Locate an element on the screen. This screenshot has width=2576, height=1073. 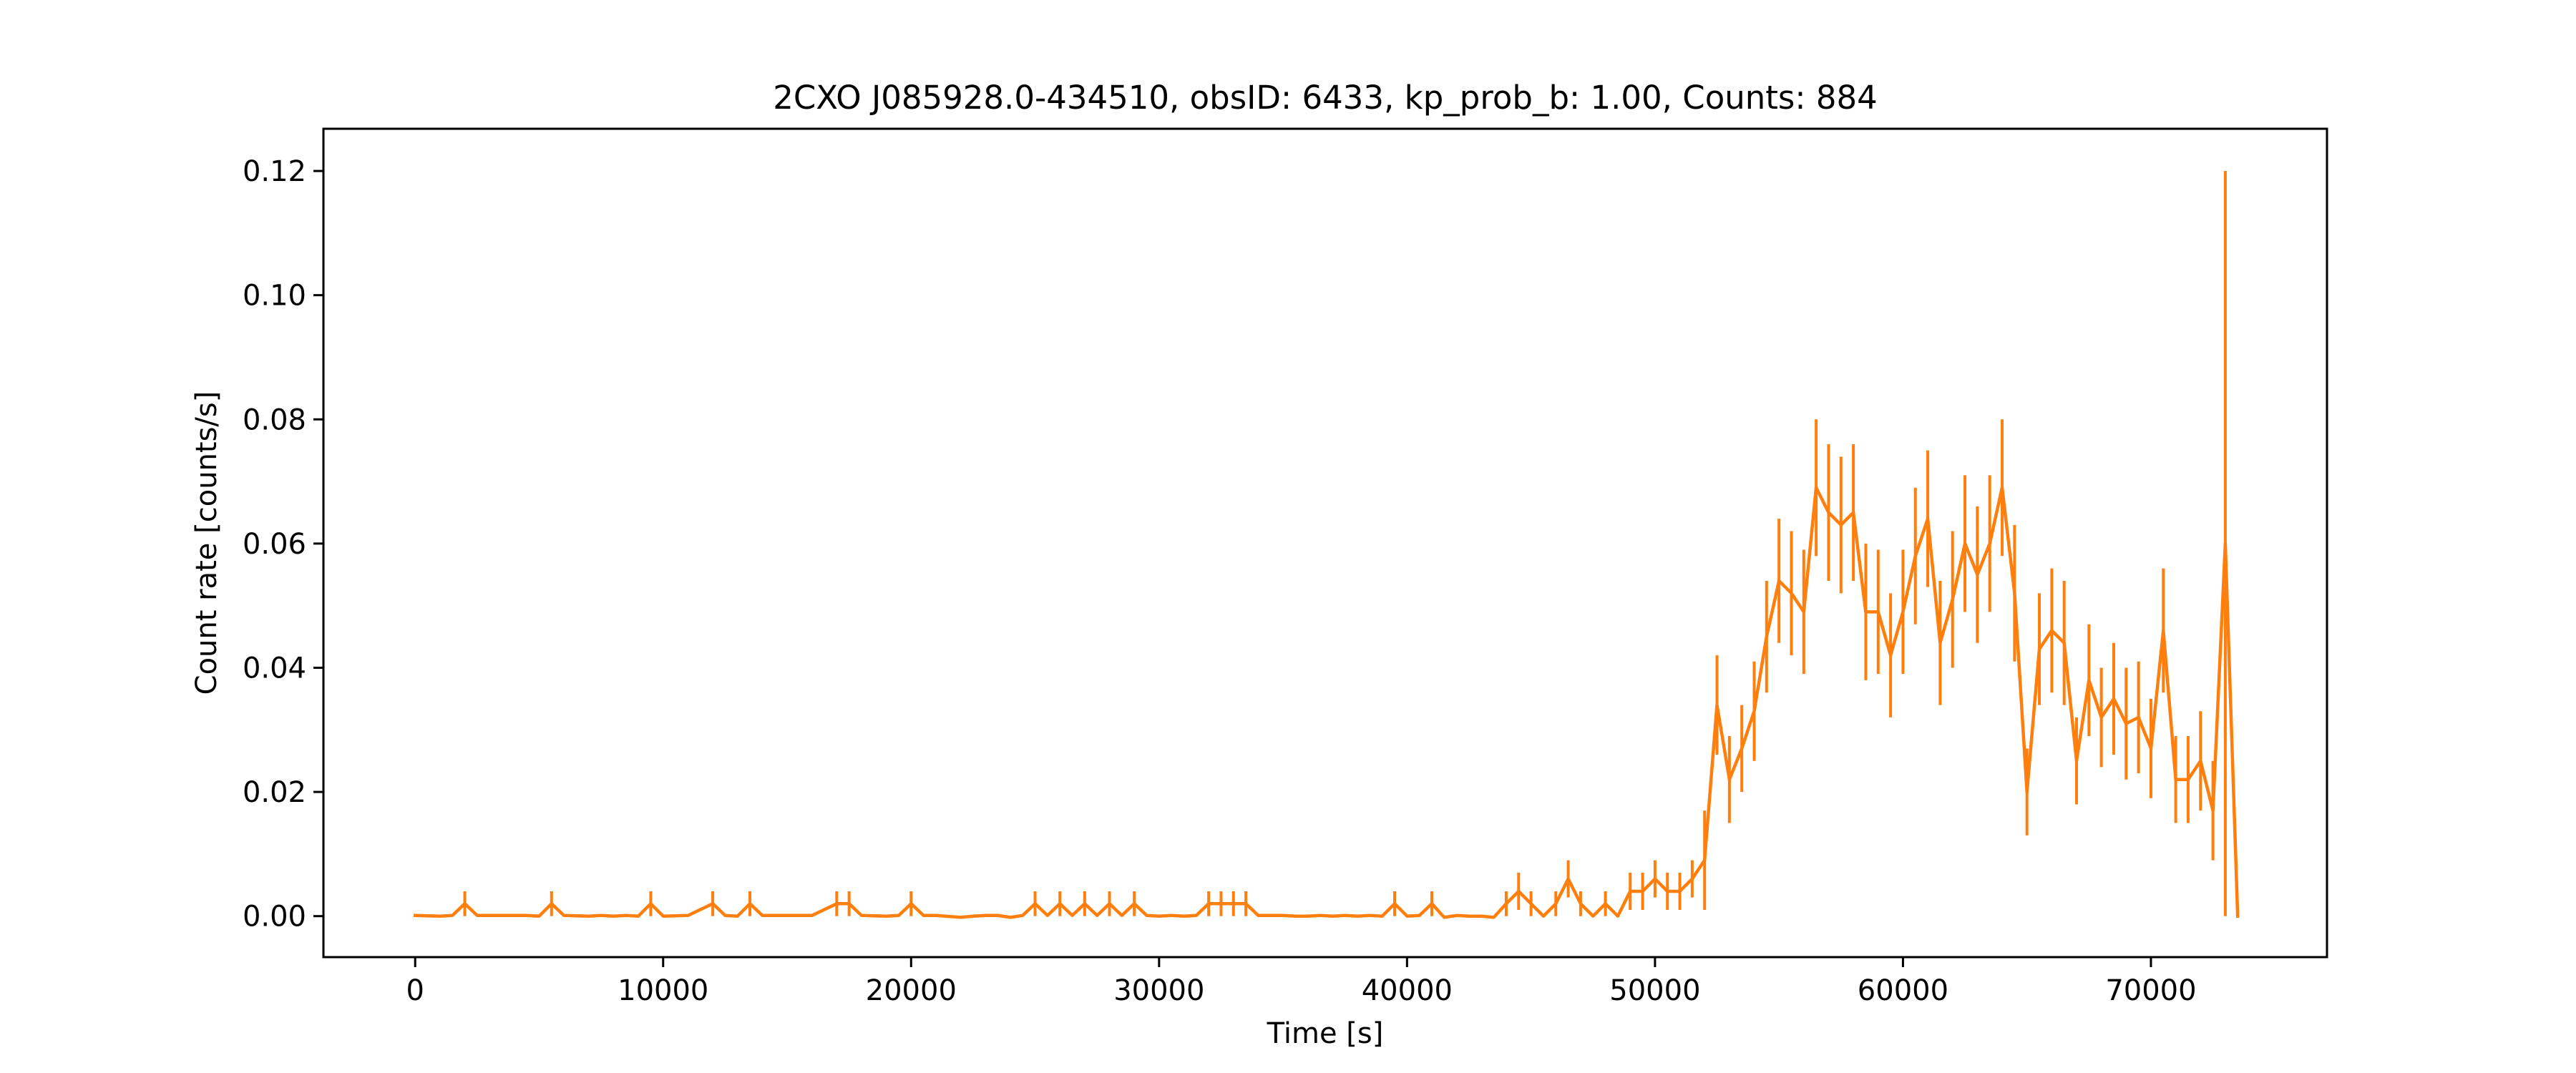
x-tick-label: 10000 is located at coordinates (663, 990).